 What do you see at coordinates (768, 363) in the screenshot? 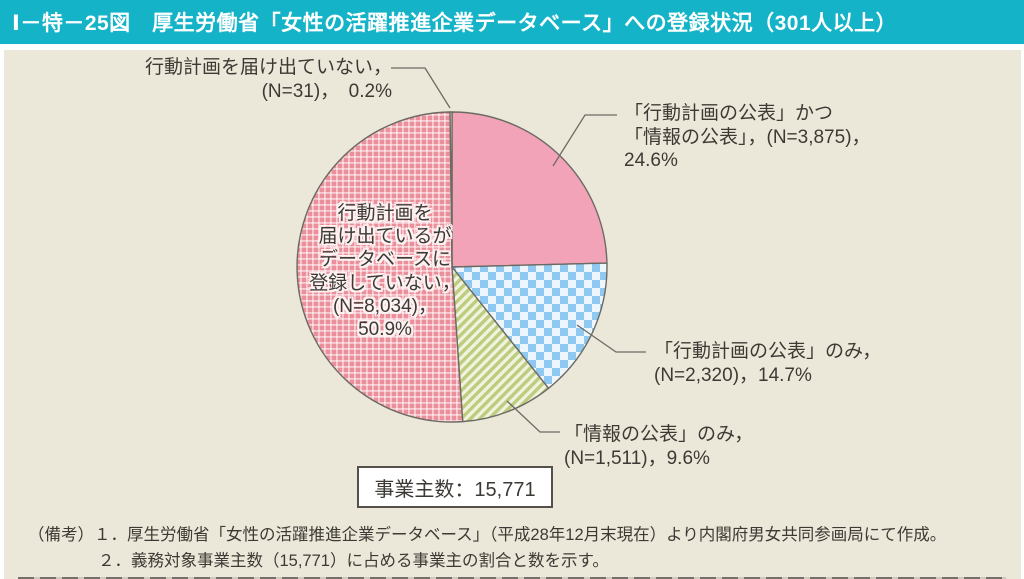
I see `label-plan-only: 「行動計画の公表」のみ， (N=2,320)，14.7%` at bounding box center [768, 363].